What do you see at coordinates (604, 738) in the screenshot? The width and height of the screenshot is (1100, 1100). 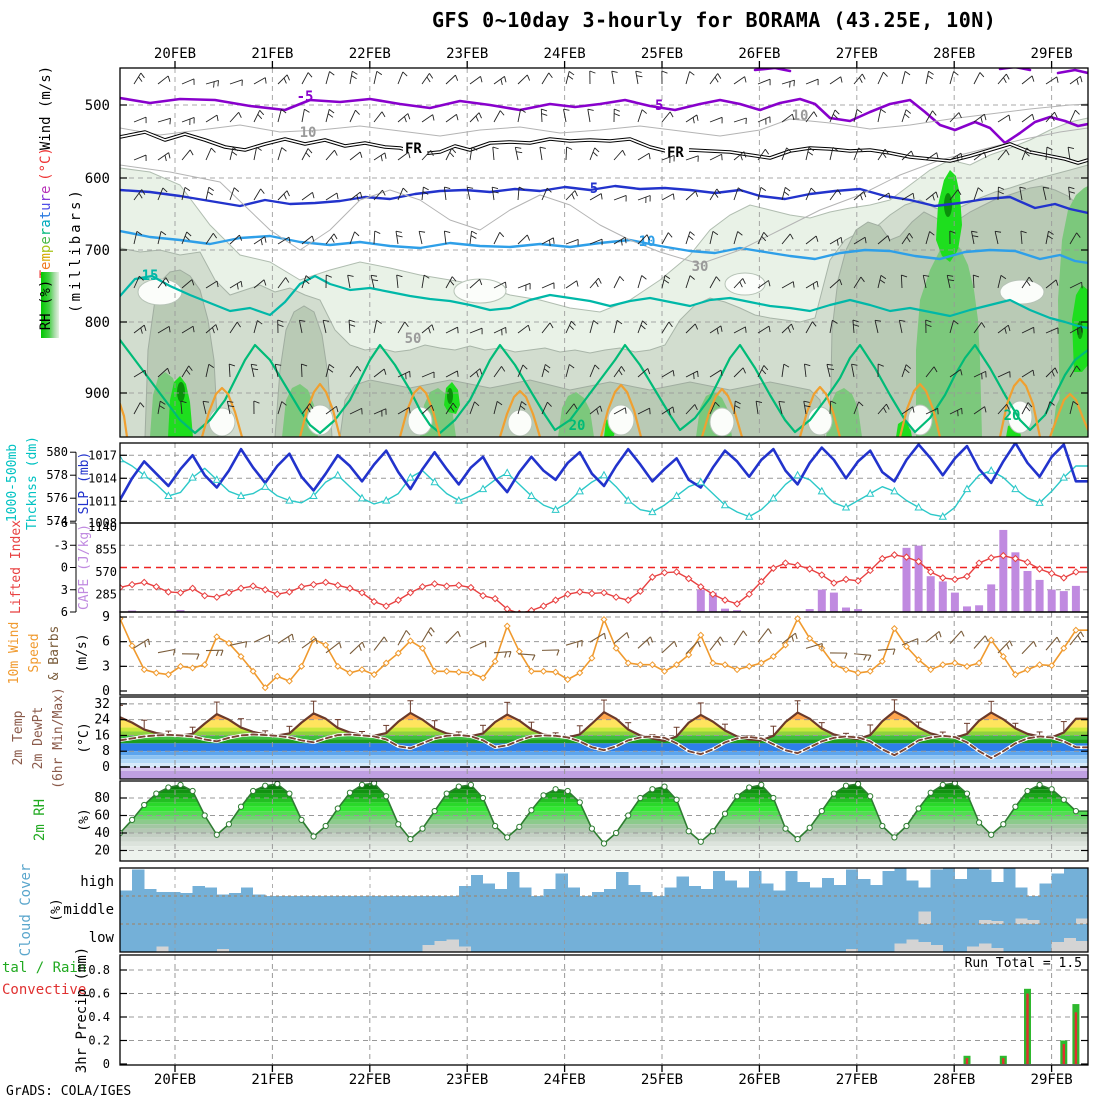 I see `panel-border` at bounding box center [604, 738].